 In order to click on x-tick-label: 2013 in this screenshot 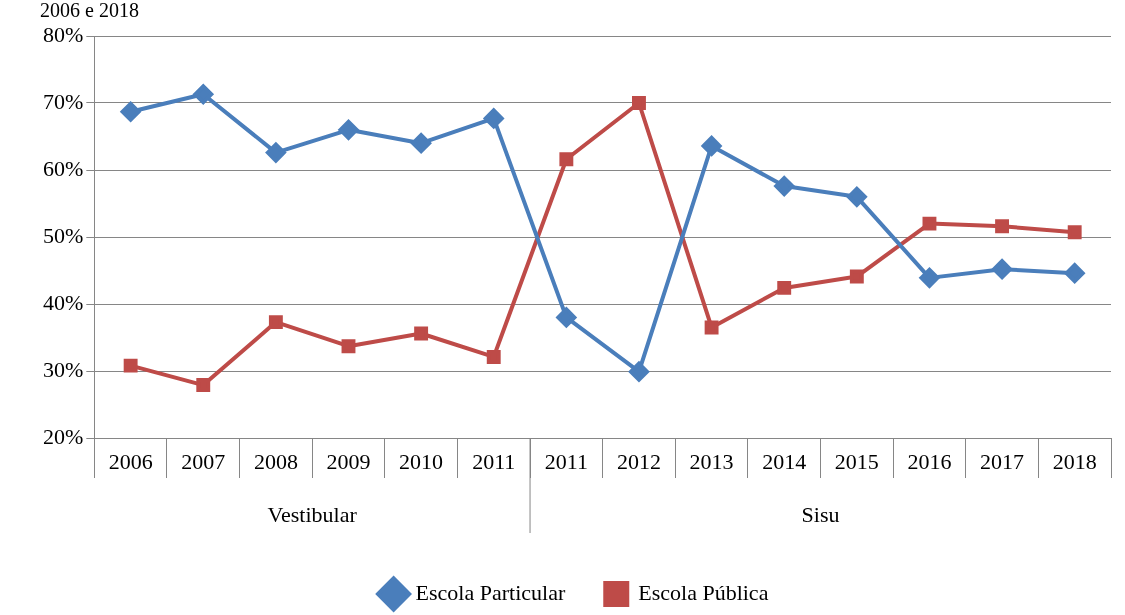, I will do `click(711, 461)`.